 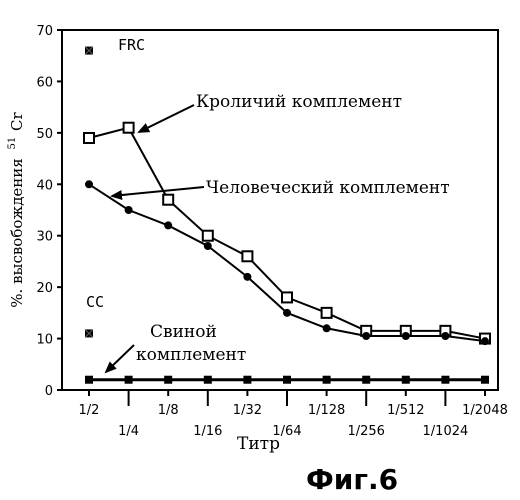 I want to click on pig-annotation-line1: Свиной, so click(x=183, y=332).